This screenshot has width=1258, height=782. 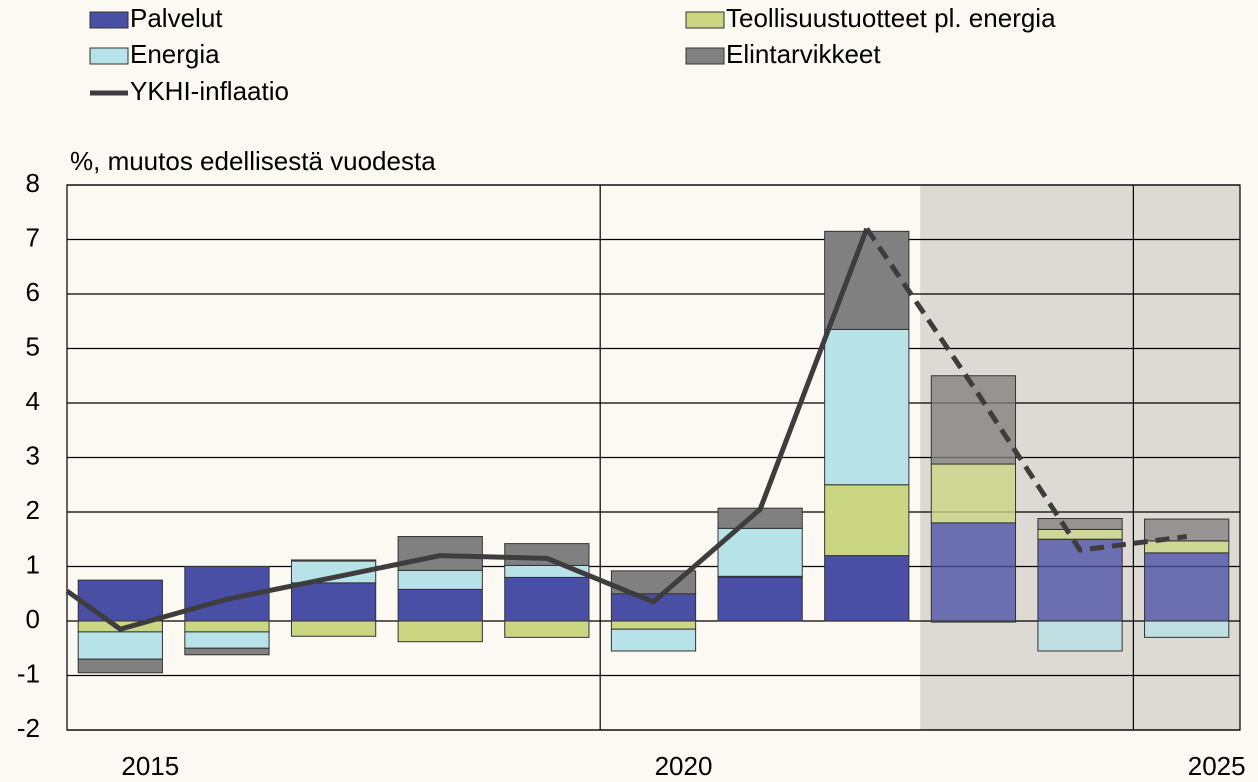 What do you see at coordinates (684, 766) in the screenshot?
I see `x-tick-label: 2020` at bounding box center [684, 766].